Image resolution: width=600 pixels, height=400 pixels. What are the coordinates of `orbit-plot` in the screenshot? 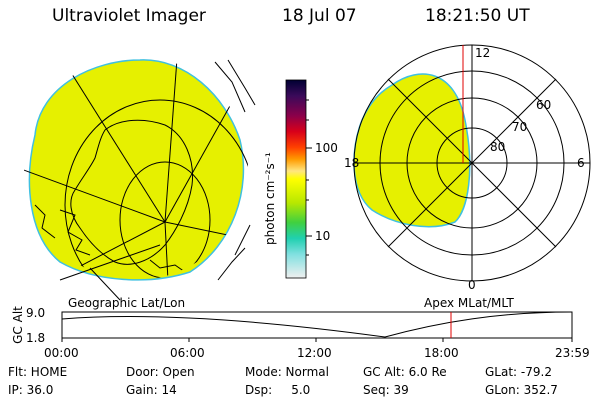 It's located at (317, 326).